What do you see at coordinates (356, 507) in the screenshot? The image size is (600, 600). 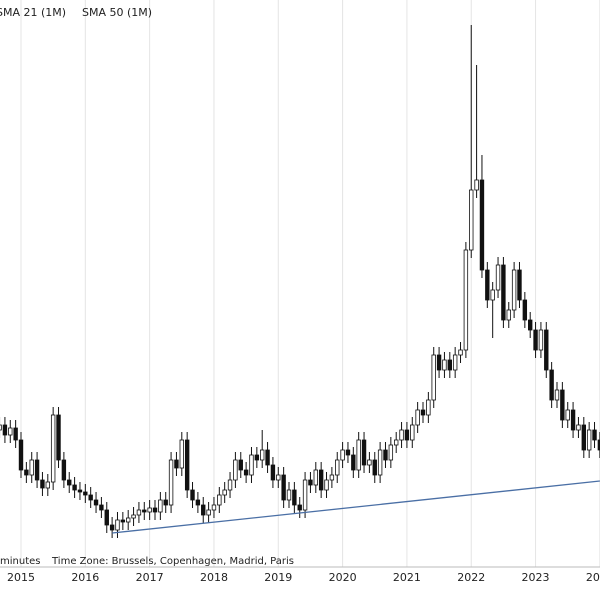 I see `trendline` at bounding box center [356, 507].